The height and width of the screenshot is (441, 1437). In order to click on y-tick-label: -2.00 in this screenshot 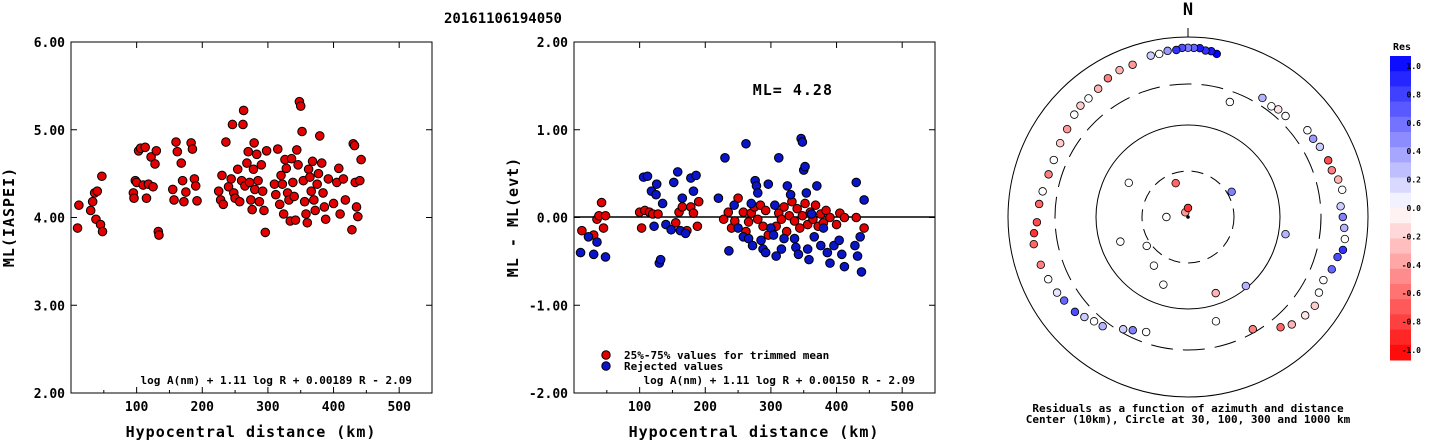, I will do `click(548, 394)`.